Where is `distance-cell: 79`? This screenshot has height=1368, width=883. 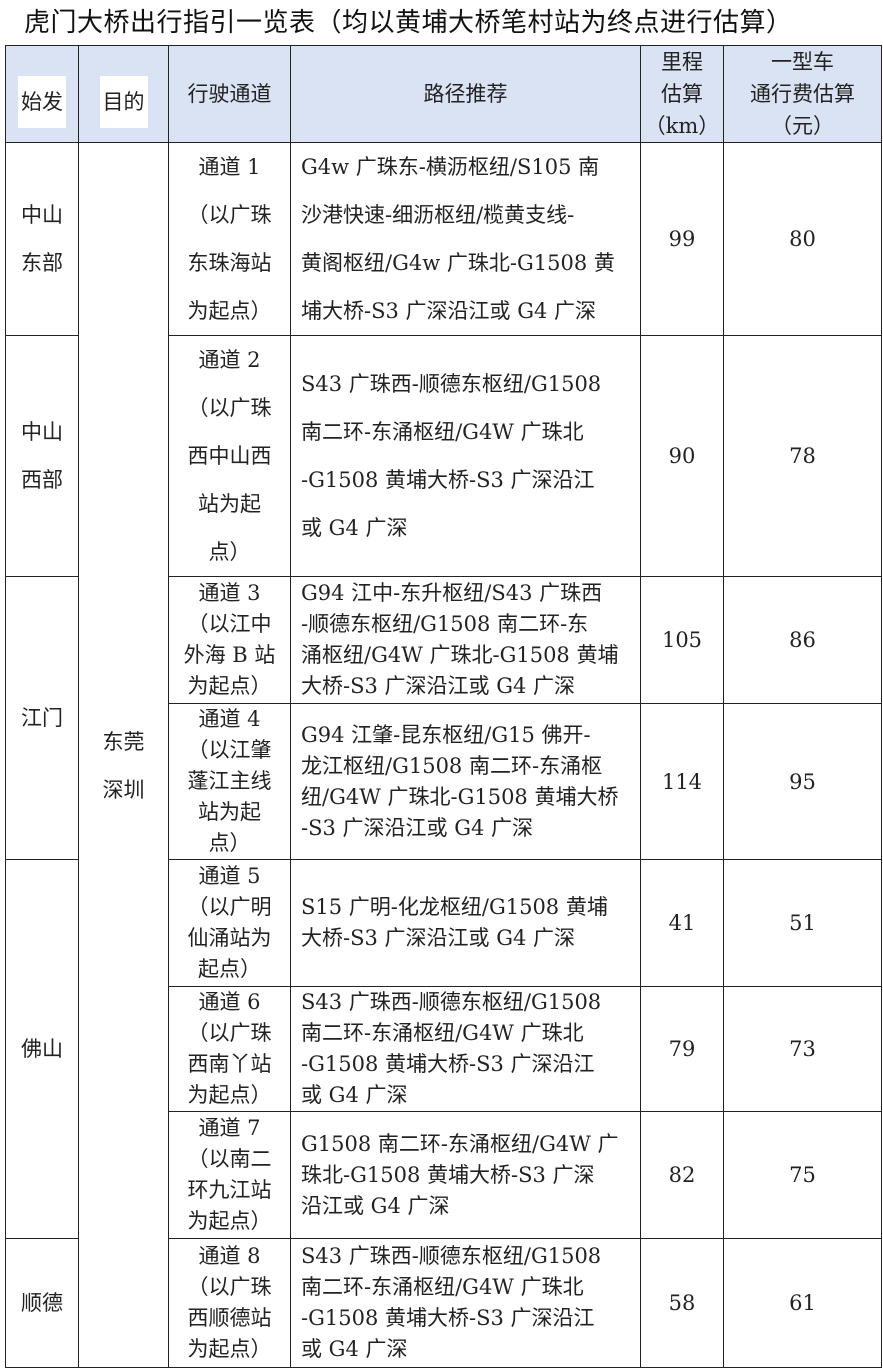
distance-cell: 79 is located at coordinates (682, 1049).